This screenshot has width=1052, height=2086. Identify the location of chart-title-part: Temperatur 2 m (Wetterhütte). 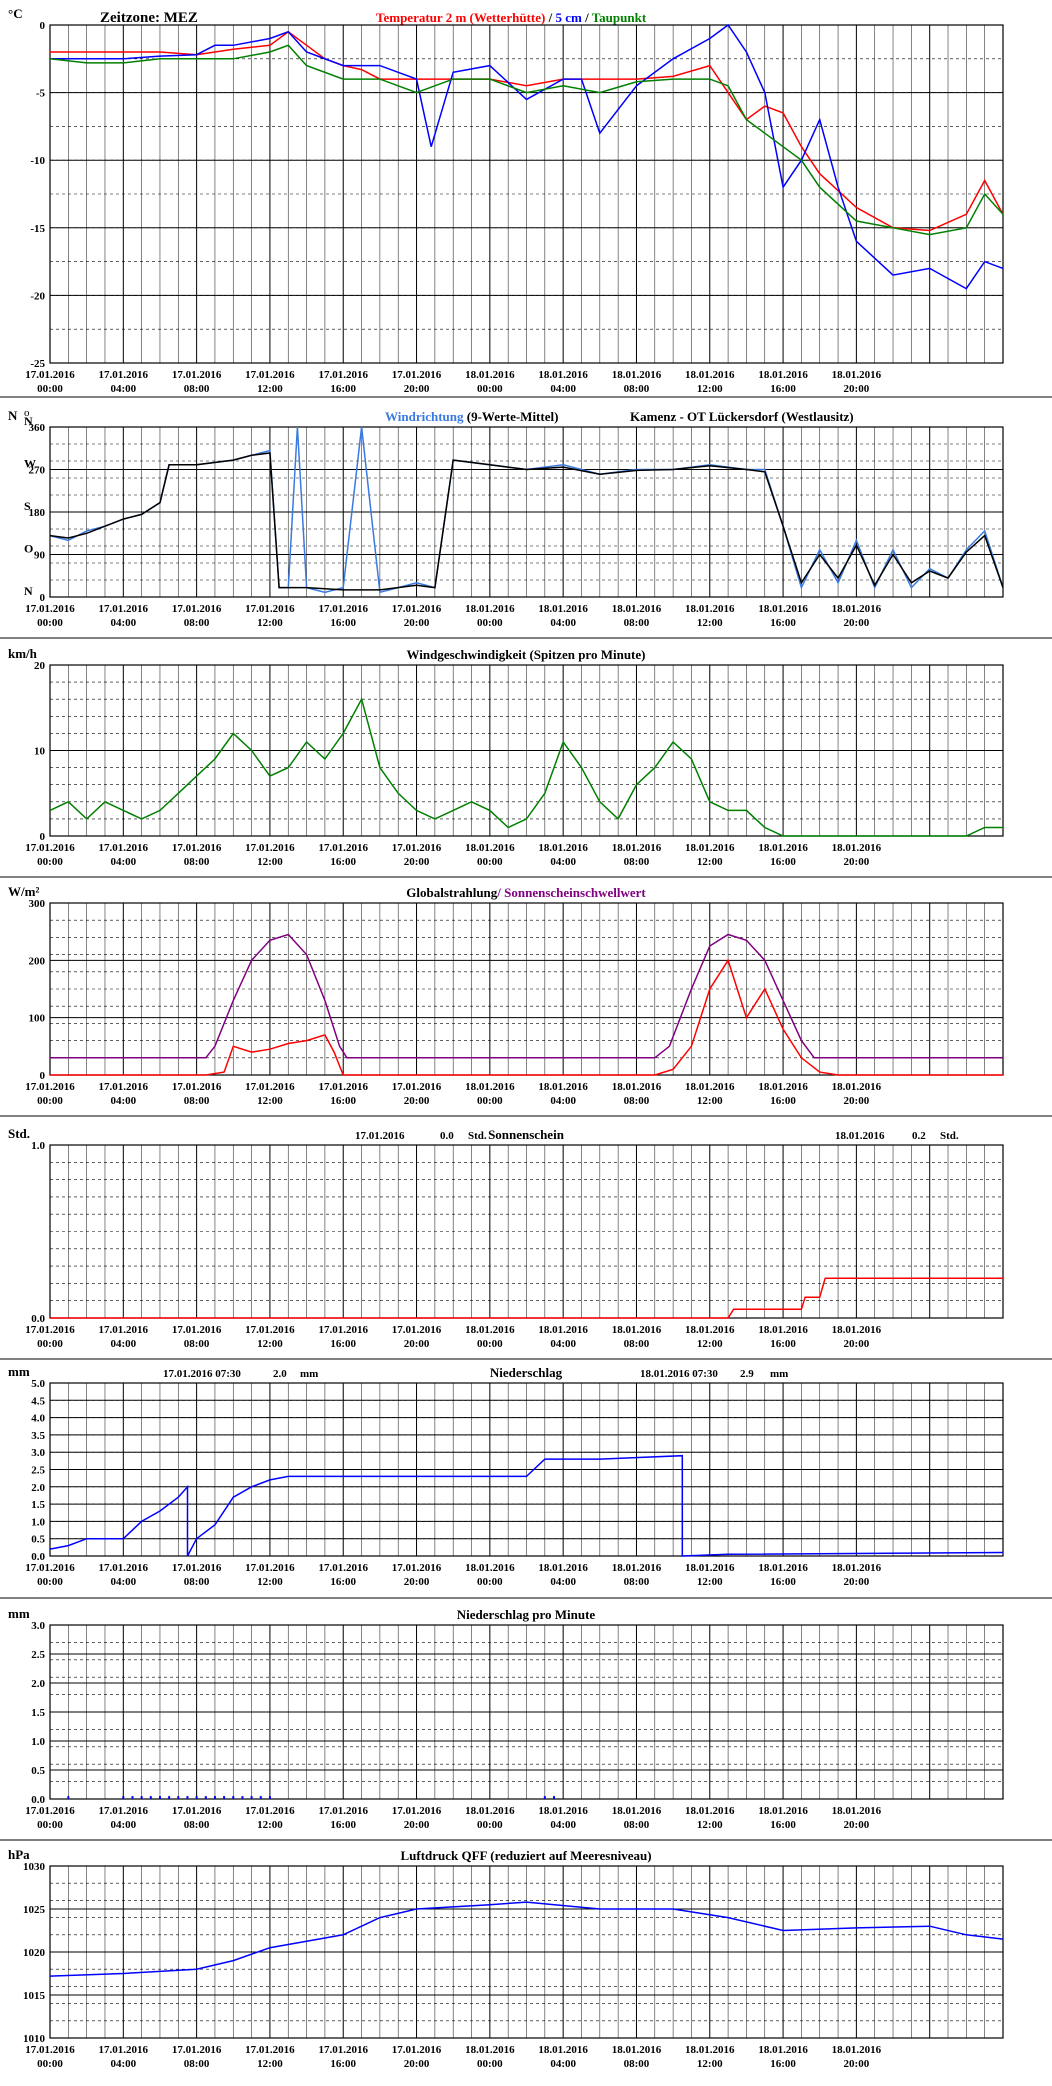
(460, 17).